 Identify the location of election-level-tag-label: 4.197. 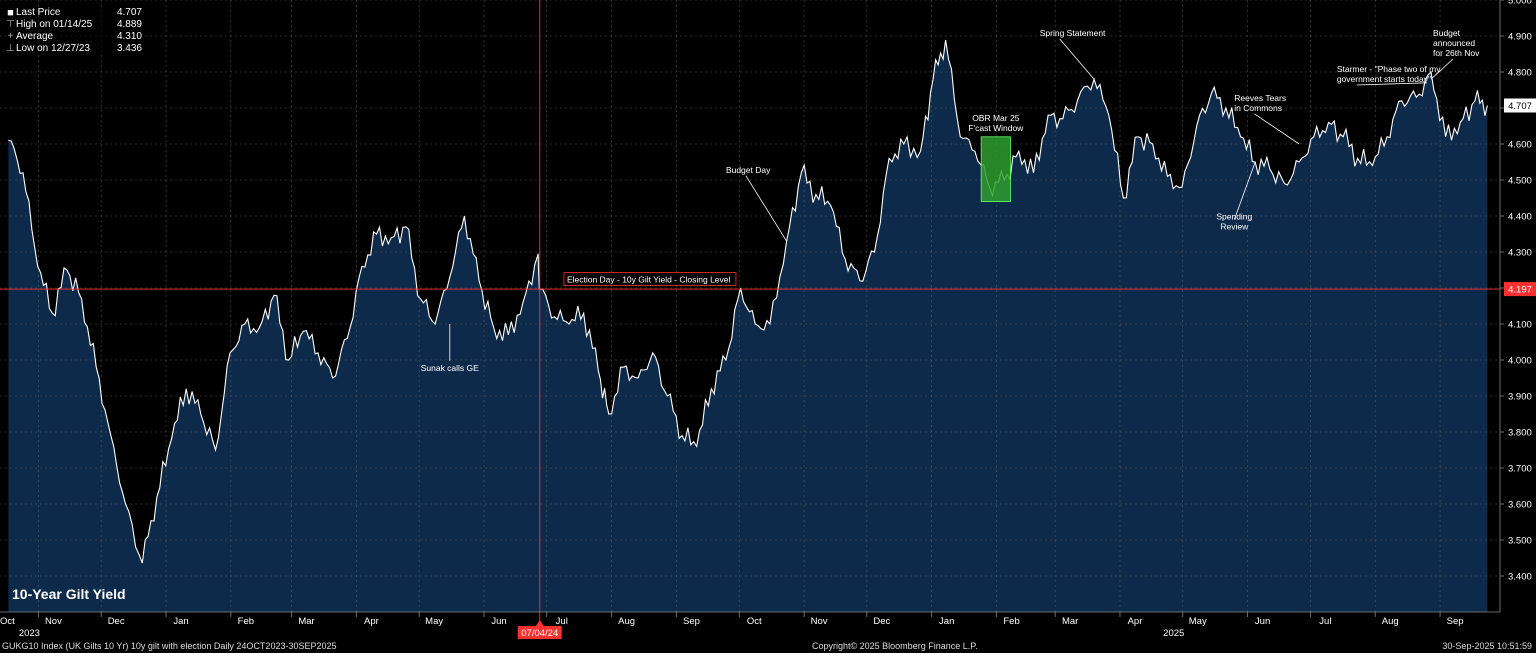
(1520, 290).